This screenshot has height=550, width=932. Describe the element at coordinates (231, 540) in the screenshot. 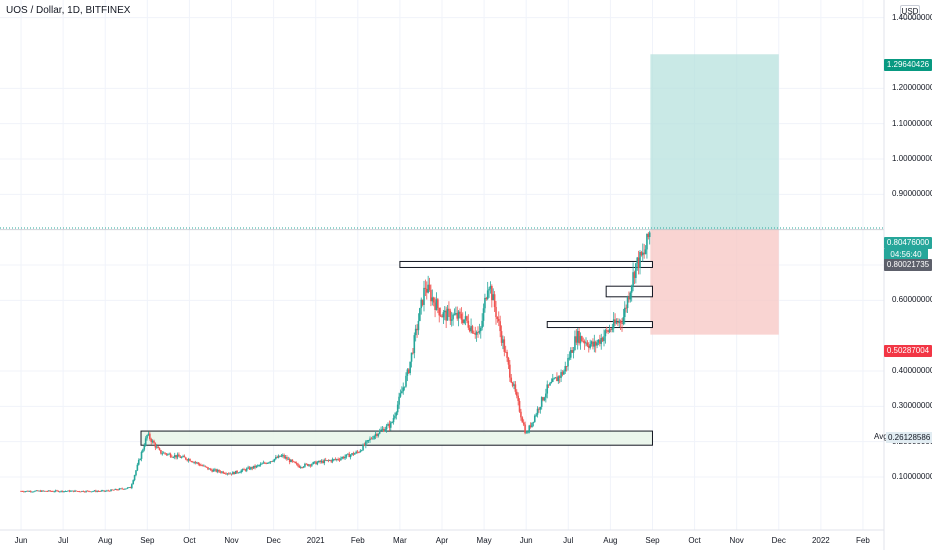

I see `x-tick-label: Nov` at that location.